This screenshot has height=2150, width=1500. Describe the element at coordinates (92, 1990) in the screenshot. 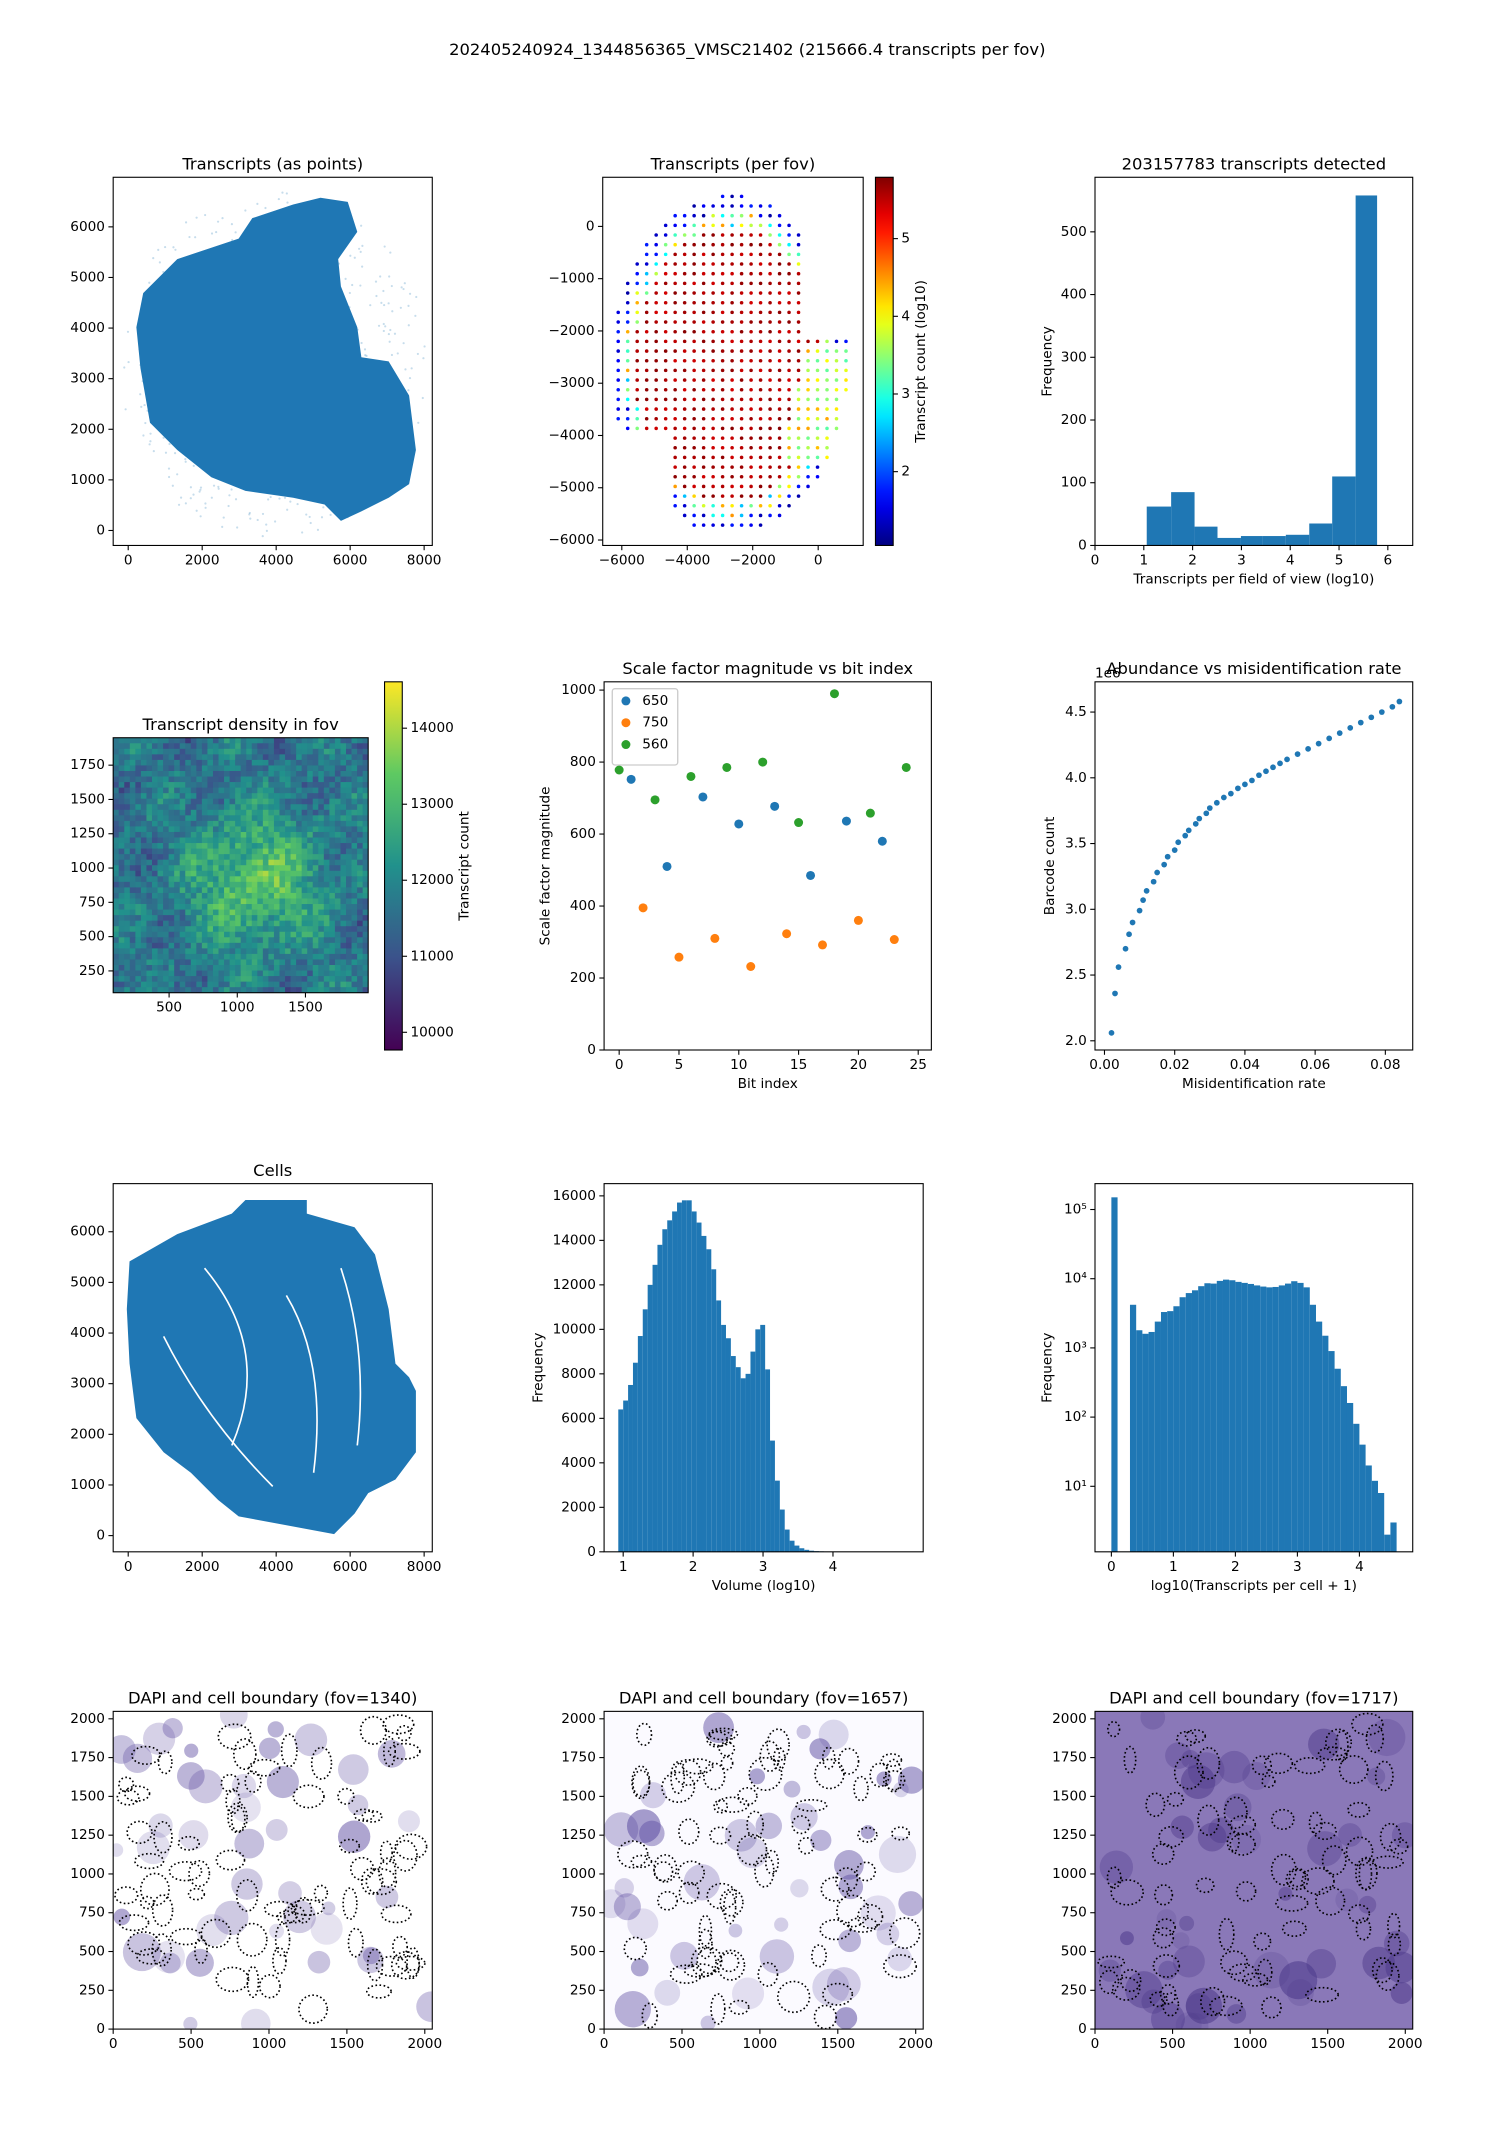

I see `y-tick-label: 250` at that location.